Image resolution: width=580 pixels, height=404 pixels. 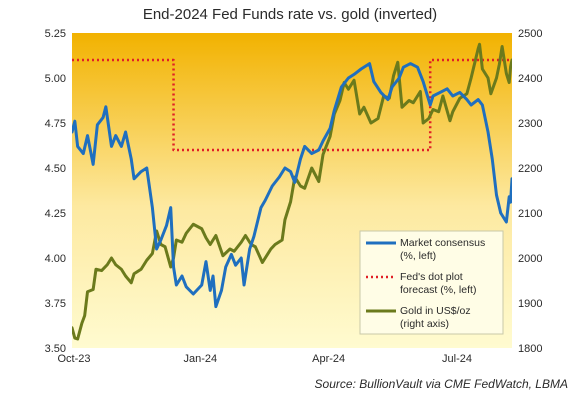 I want to click on y-right-tick-label: 2300, so click(x=530, y=124).